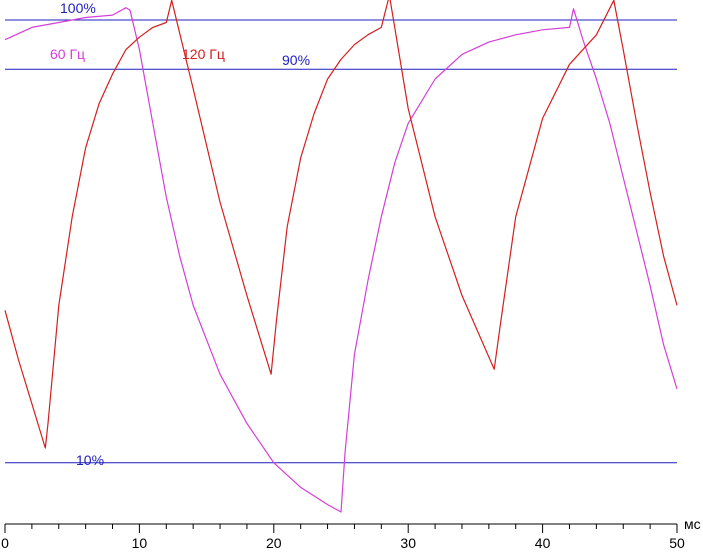 This screenshot has height=552, width=703. What do you see at coordinates (78, 8) in the screenshot?
I see `ref-label-100: 100%` at bounding box center [78, 8].